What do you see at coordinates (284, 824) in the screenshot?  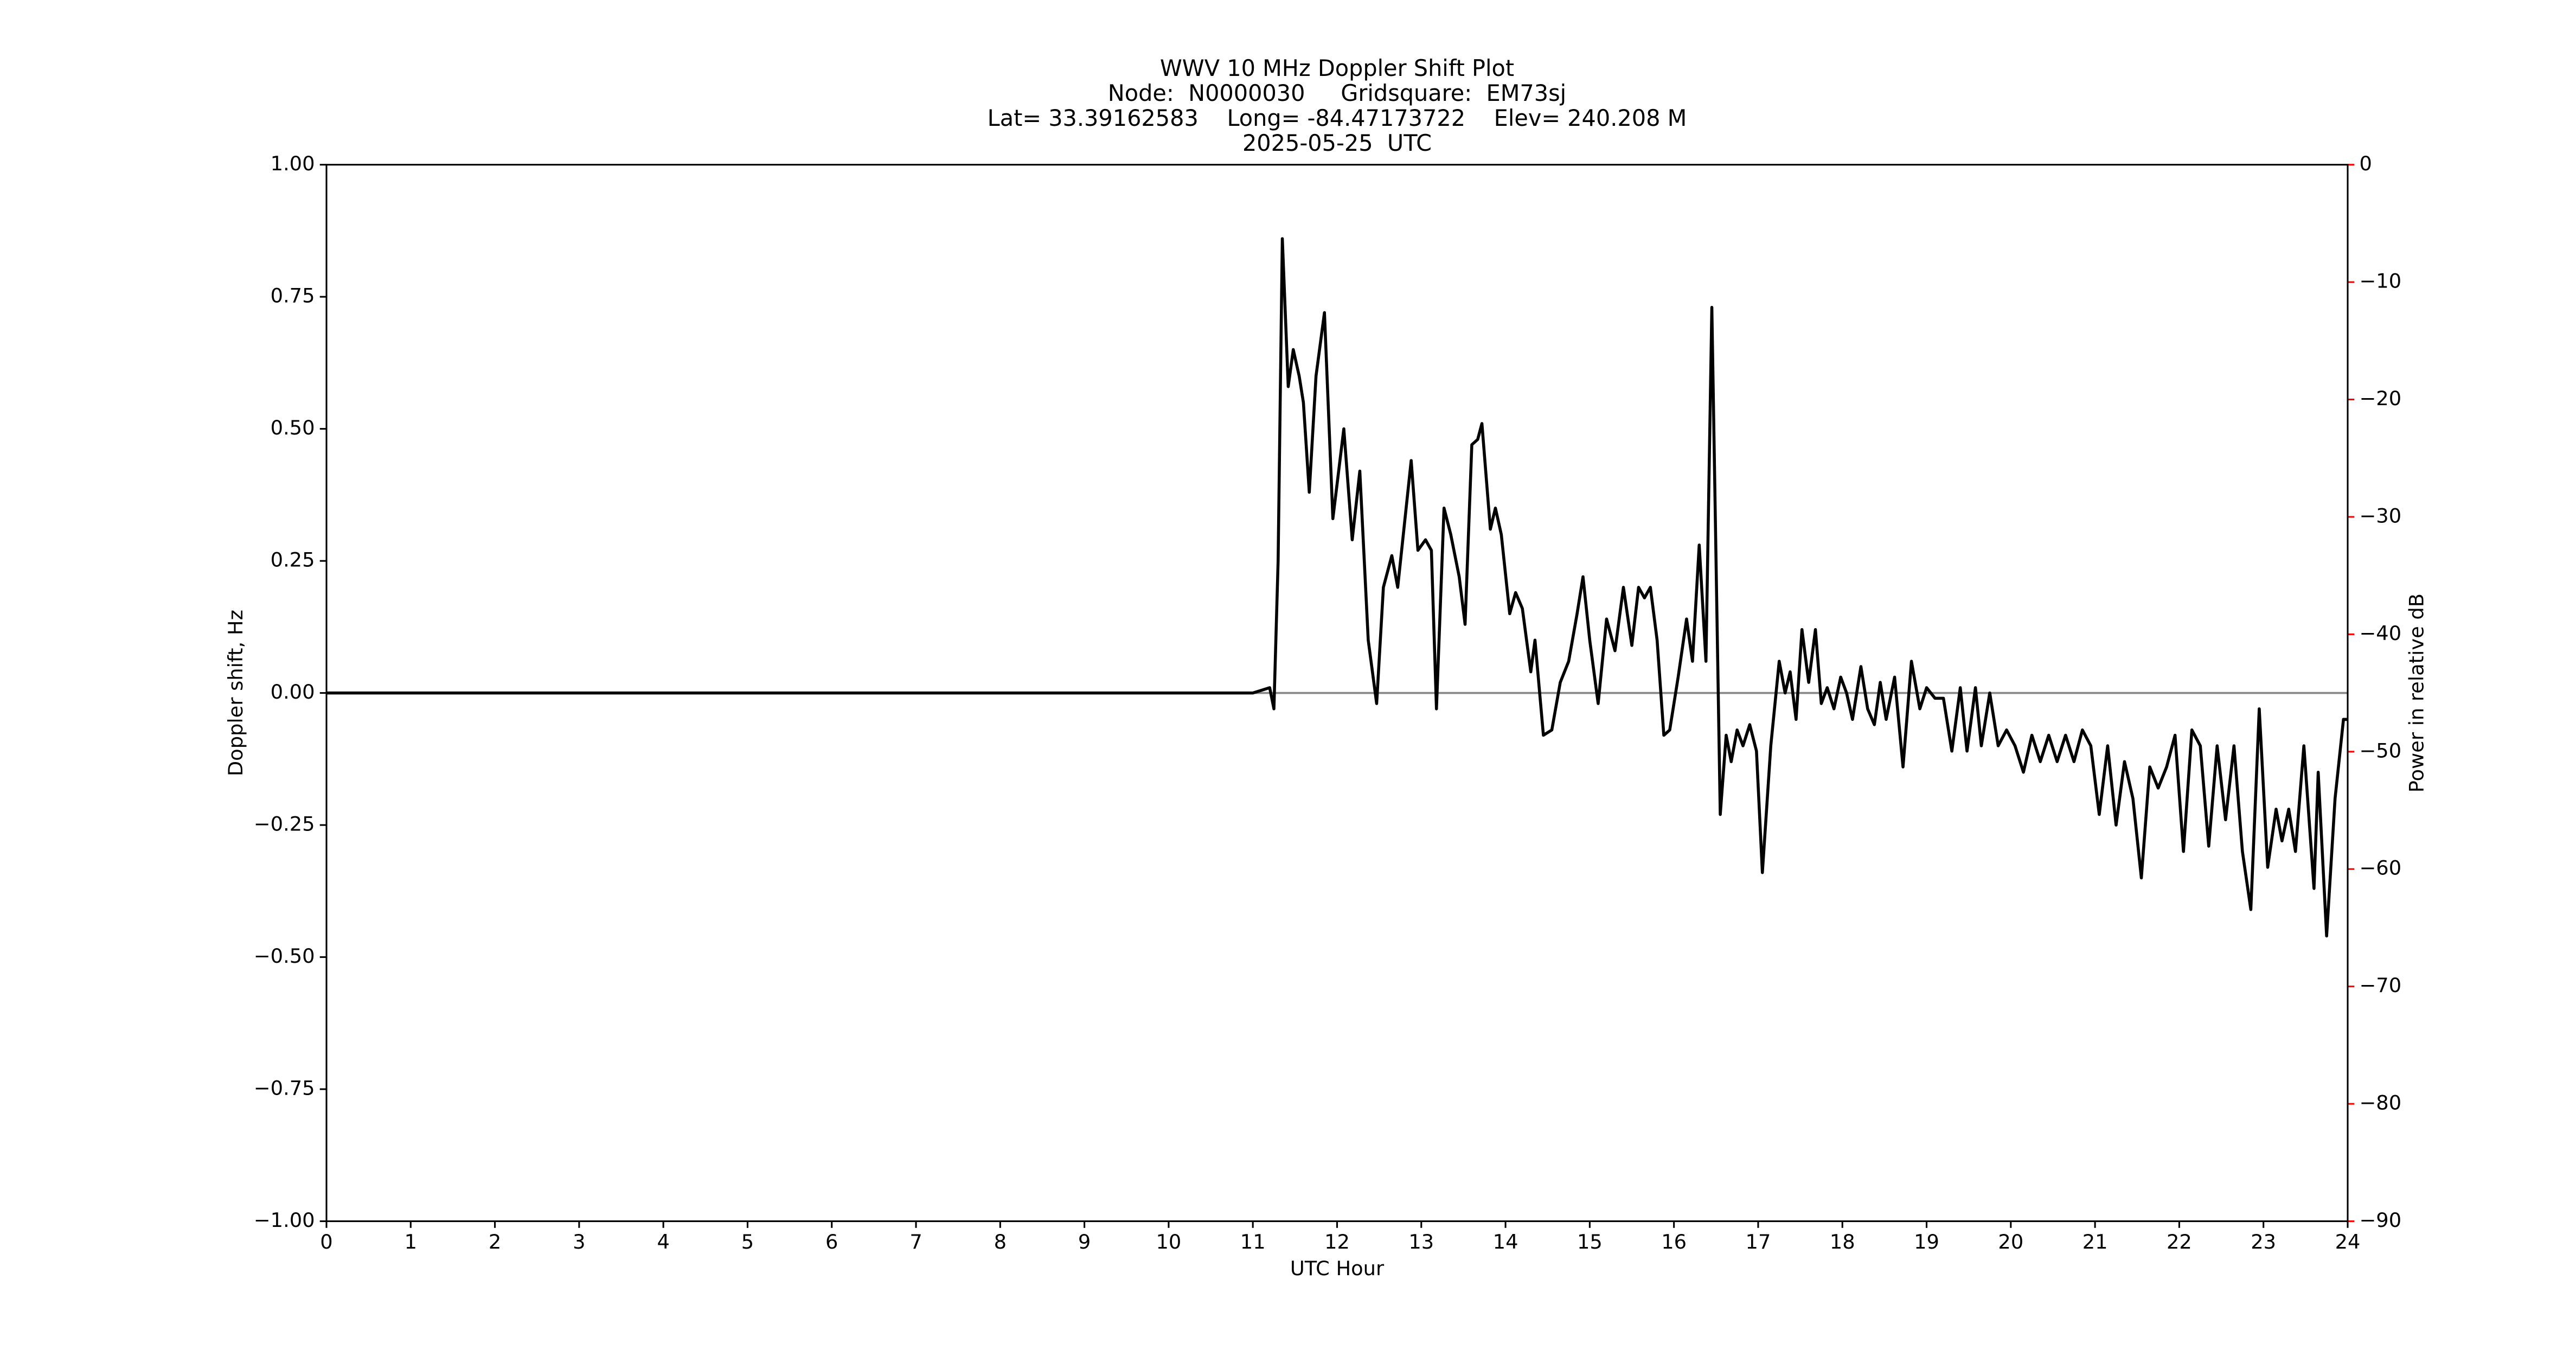 I see `y-tick-label: −0.25` at bounding box center [284, 824].